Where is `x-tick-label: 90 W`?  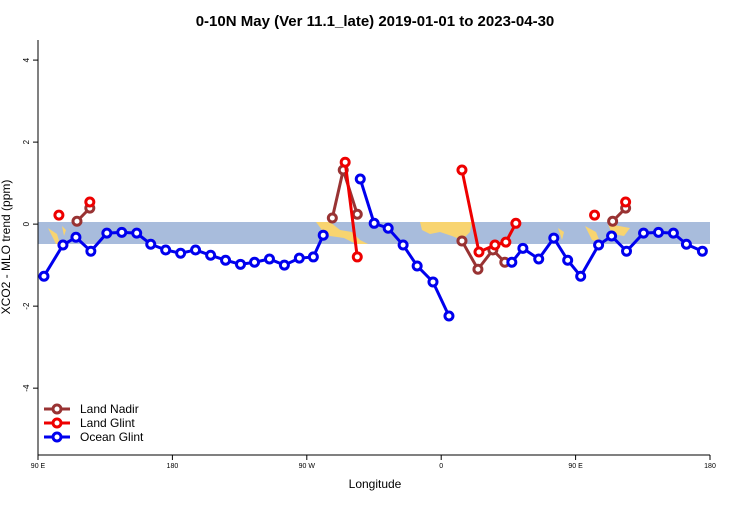 x-tick-label: 90 W is located at coordinates (307, 466).